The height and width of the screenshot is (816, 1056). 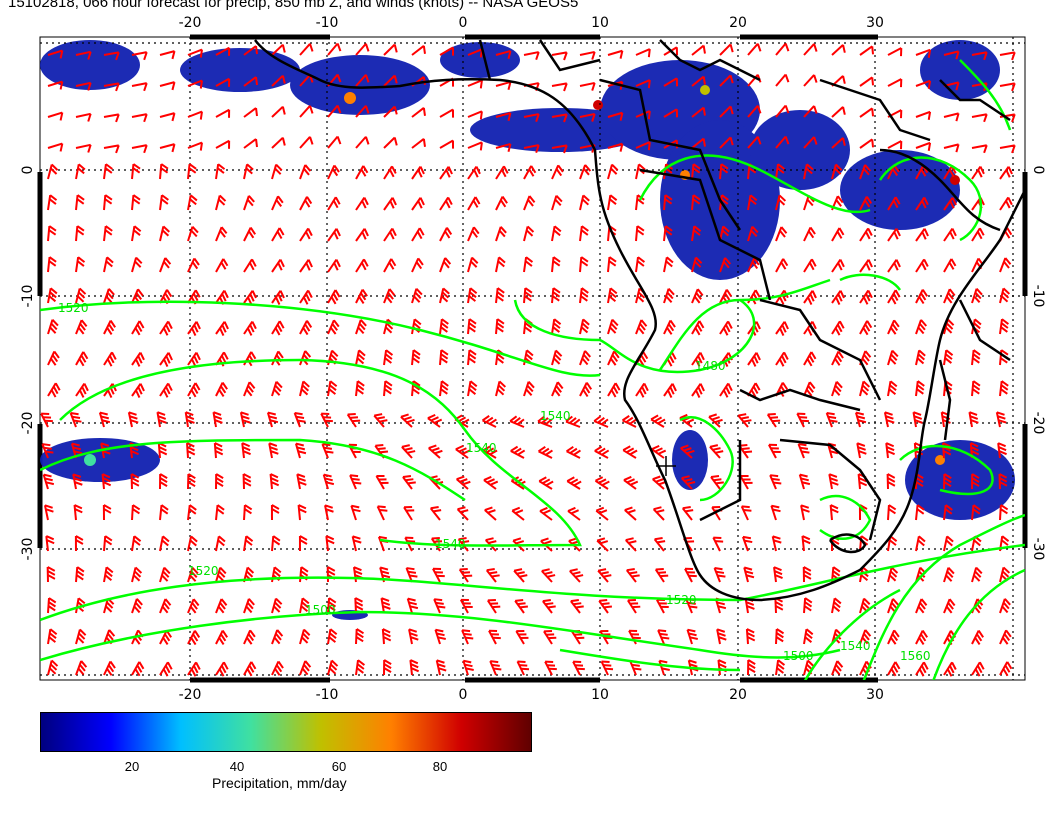 I want to click on lon-tick-bottom: 10, so click(x=600, y=693).